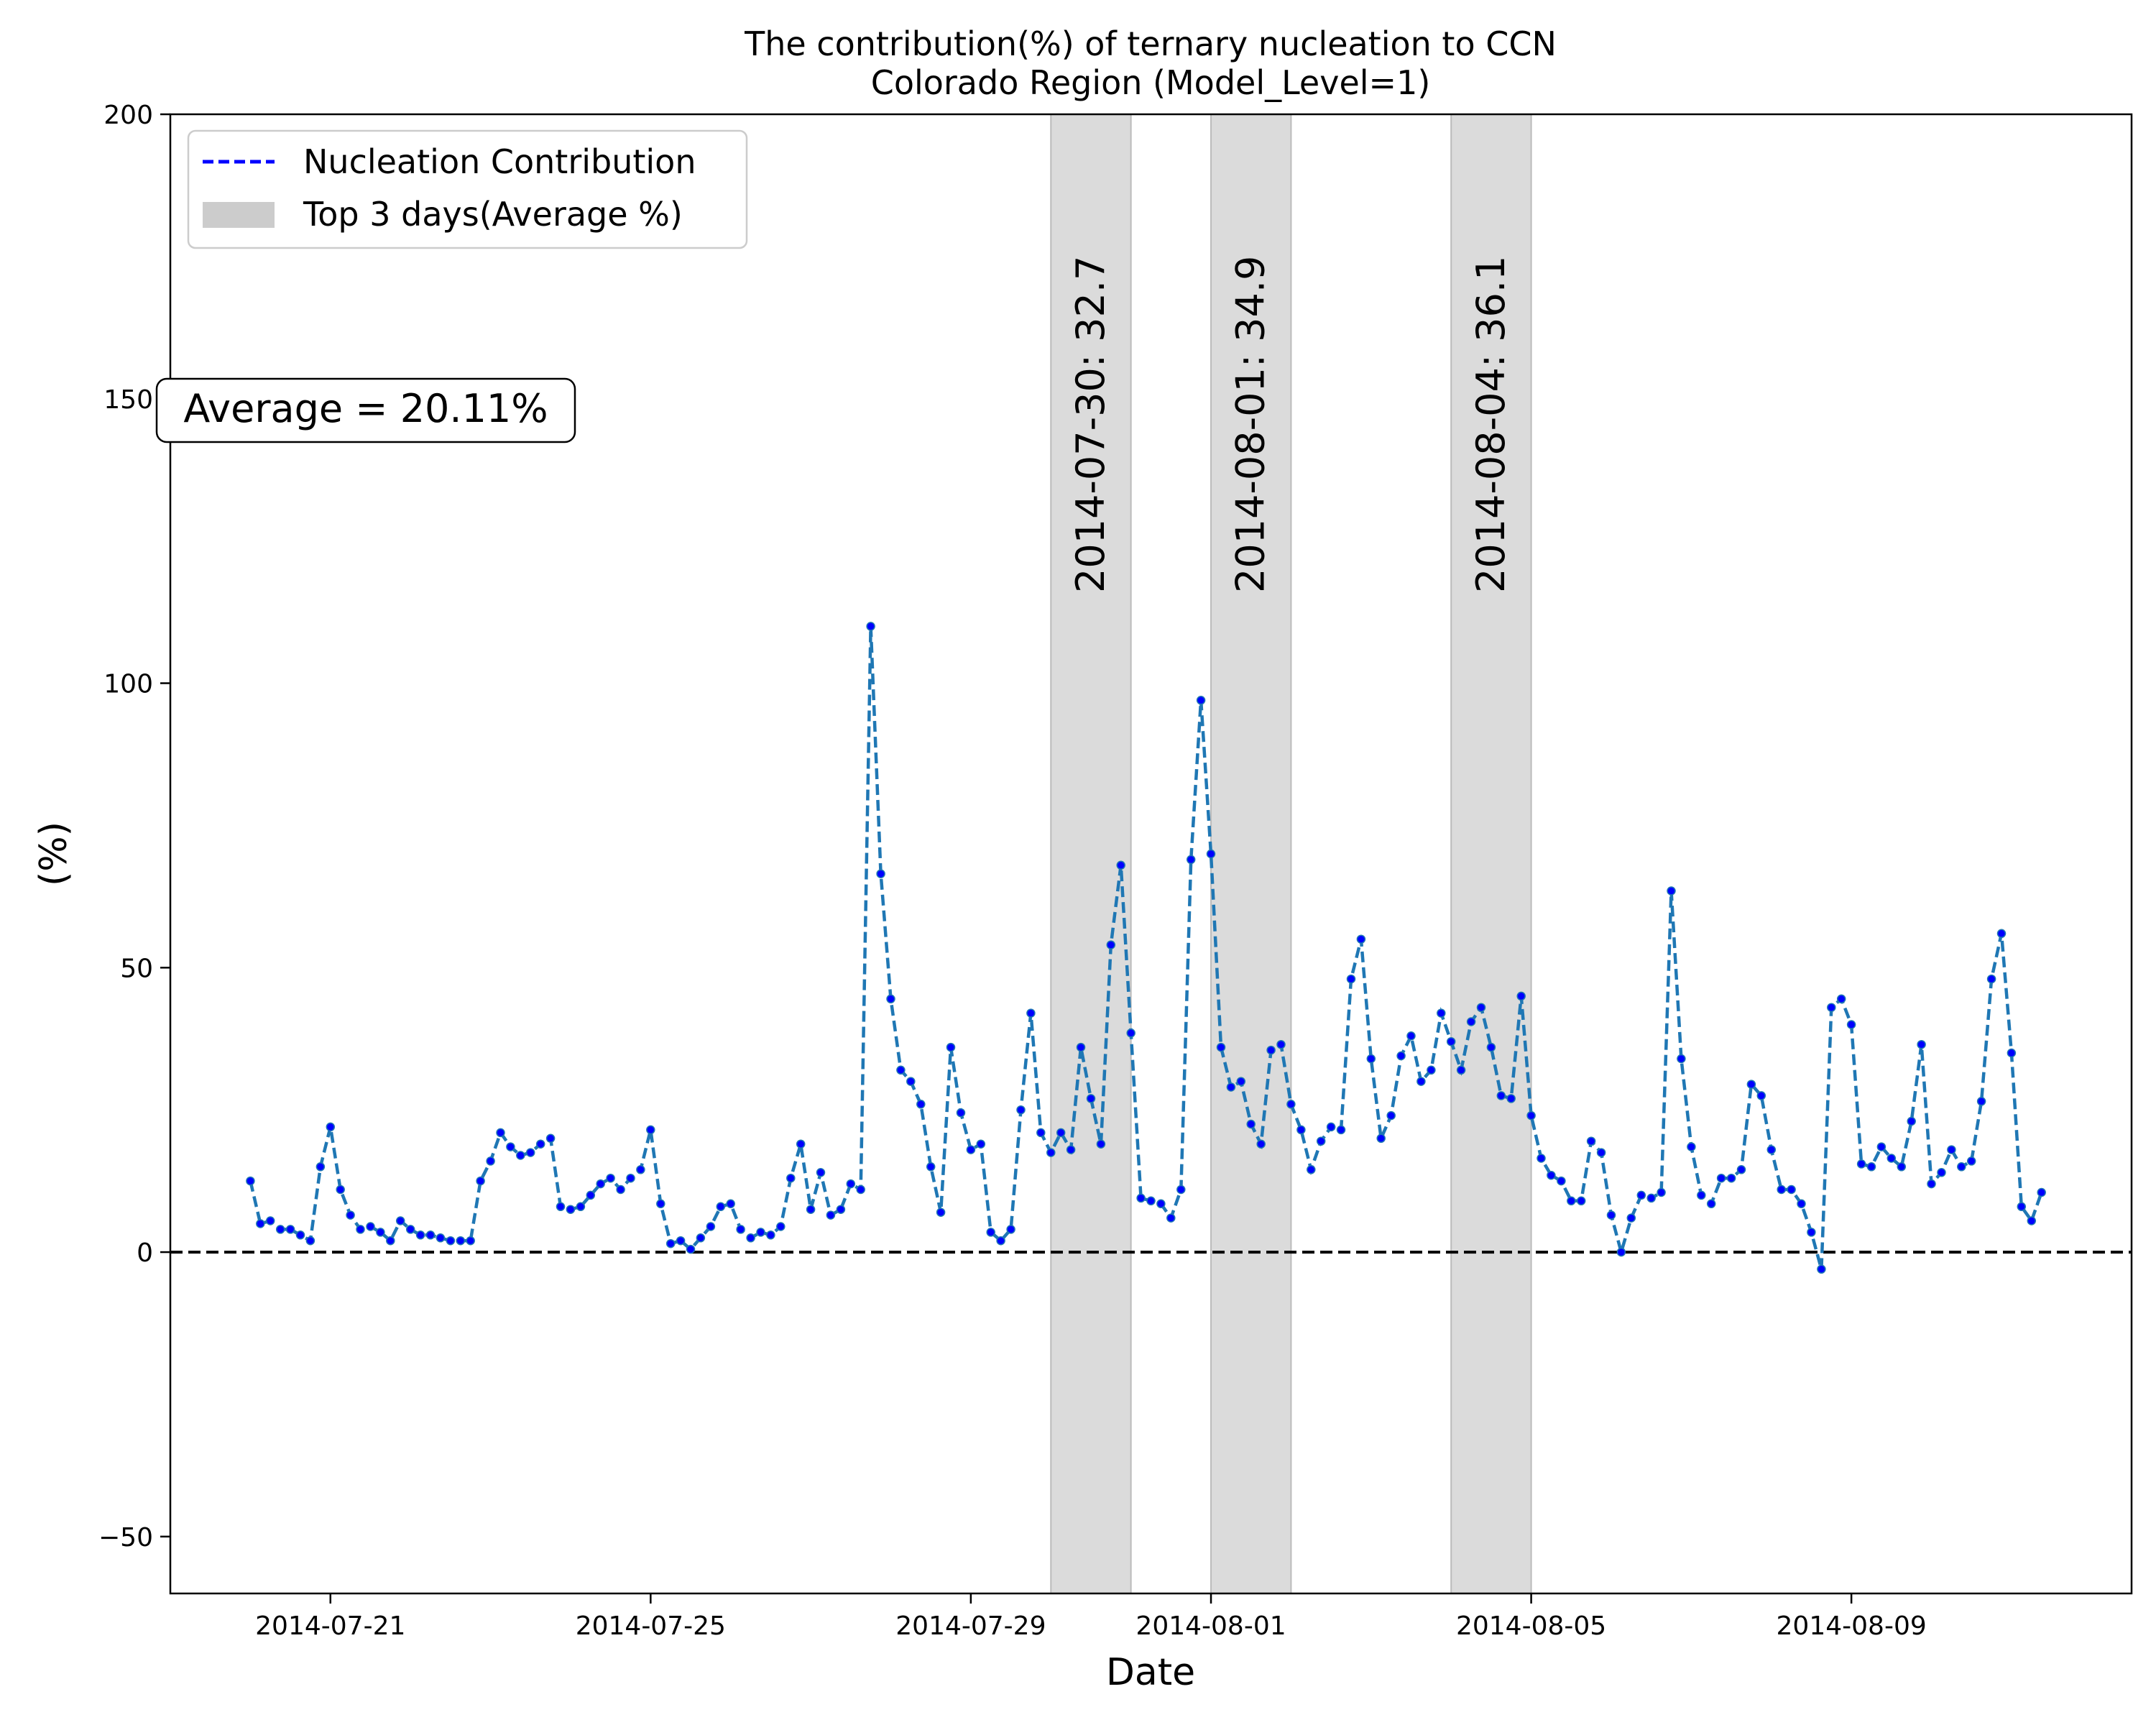 The image size is (2156, 1725). I want to click on y-tick-label: −50, so click(125, 1537).